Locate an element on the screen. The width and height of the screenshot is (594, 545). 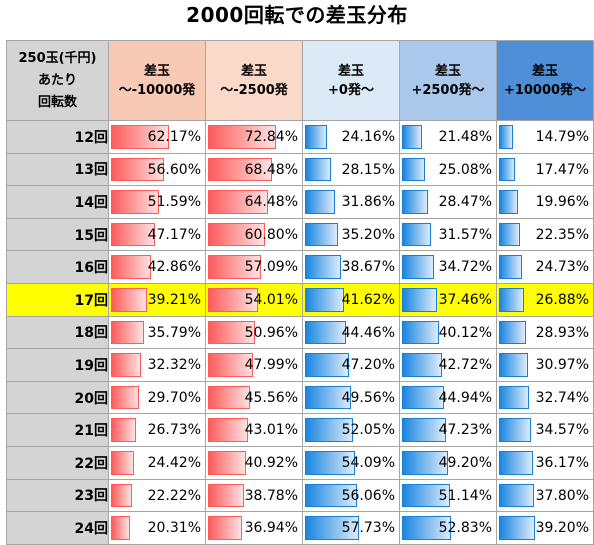
value-text: 51.59% is located at coordinates (174, 202).